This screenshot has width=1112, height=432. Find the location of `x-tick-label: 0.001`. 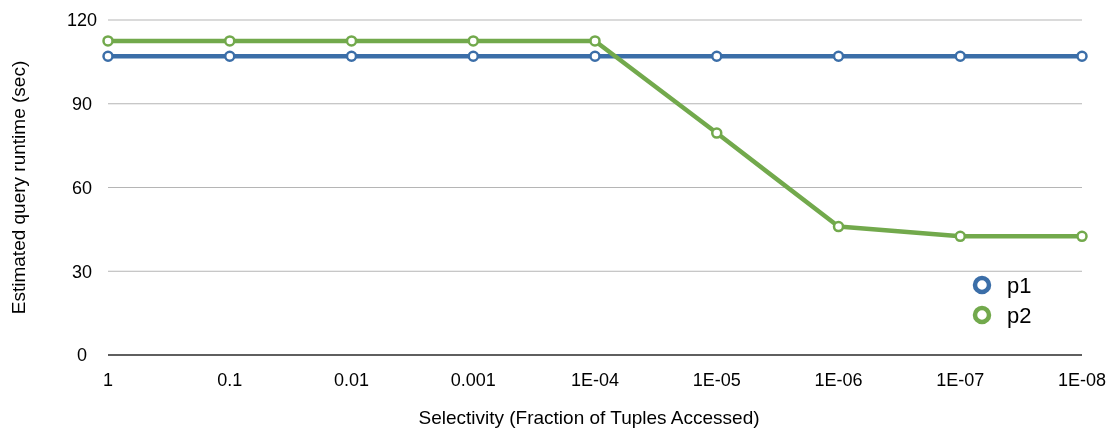

x-tick-label: 0.001 is located at coordinates (473, 380).